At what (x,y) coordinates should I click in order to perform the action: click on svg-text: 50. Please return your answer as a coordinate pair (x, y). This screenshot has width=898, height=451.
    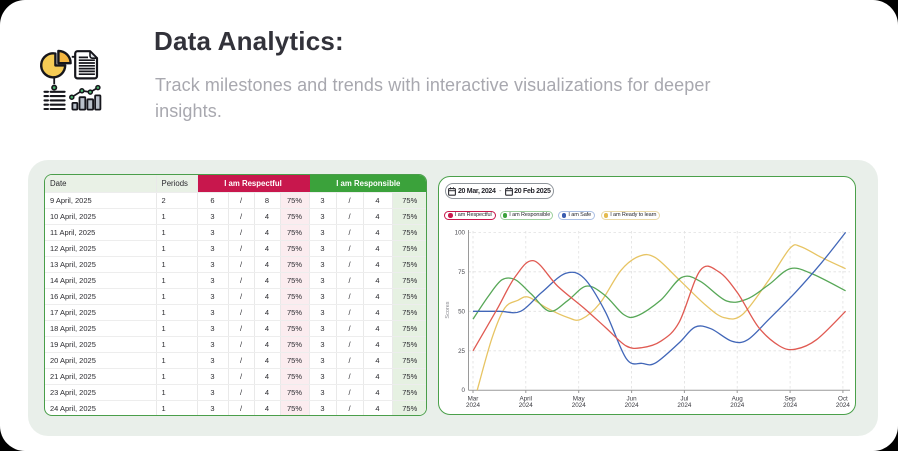
    Looking at the image, I should click on (461, 311).